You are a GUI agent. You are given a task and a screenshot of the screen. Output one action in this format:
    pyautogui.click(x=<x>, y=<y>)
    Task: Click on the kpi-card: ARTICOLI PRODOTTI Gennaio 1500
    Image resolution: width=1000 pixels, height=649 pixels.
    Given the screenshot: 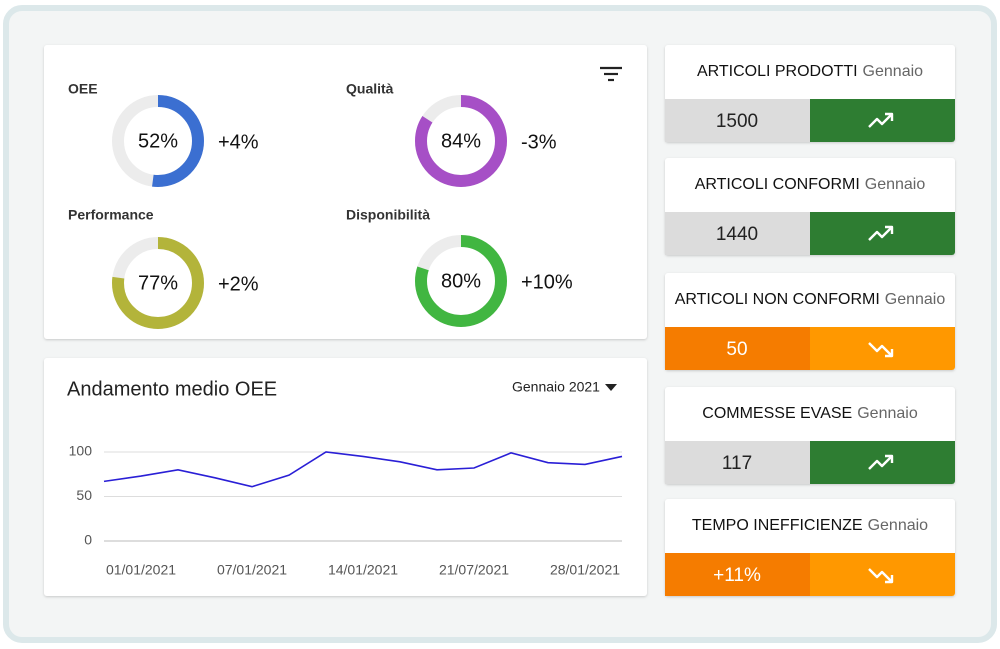 What is the action you would take?
    pyautogui.click(x=810, y=93)
    